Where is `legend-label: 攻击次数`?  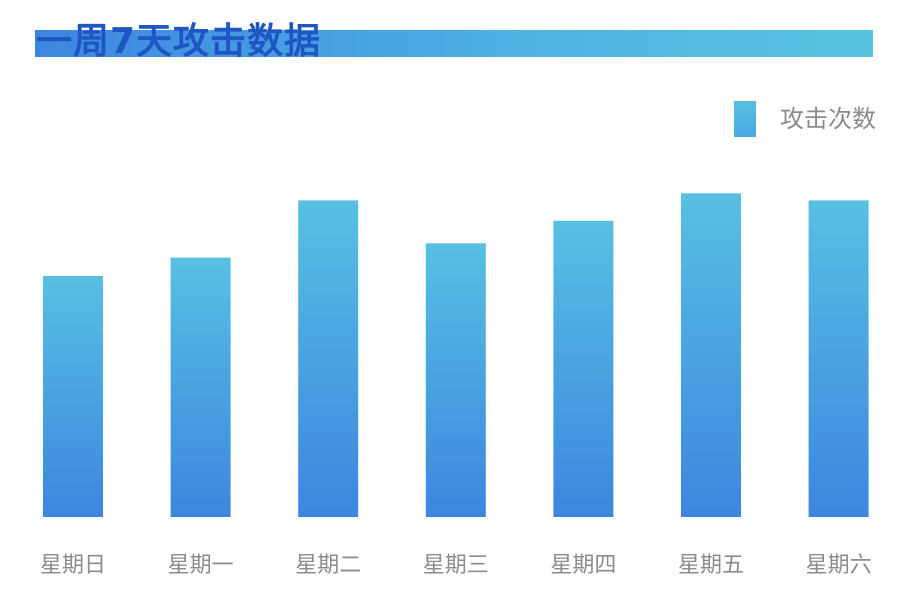 legend-label: 攻击次数 is located at coordinates (828, 119).